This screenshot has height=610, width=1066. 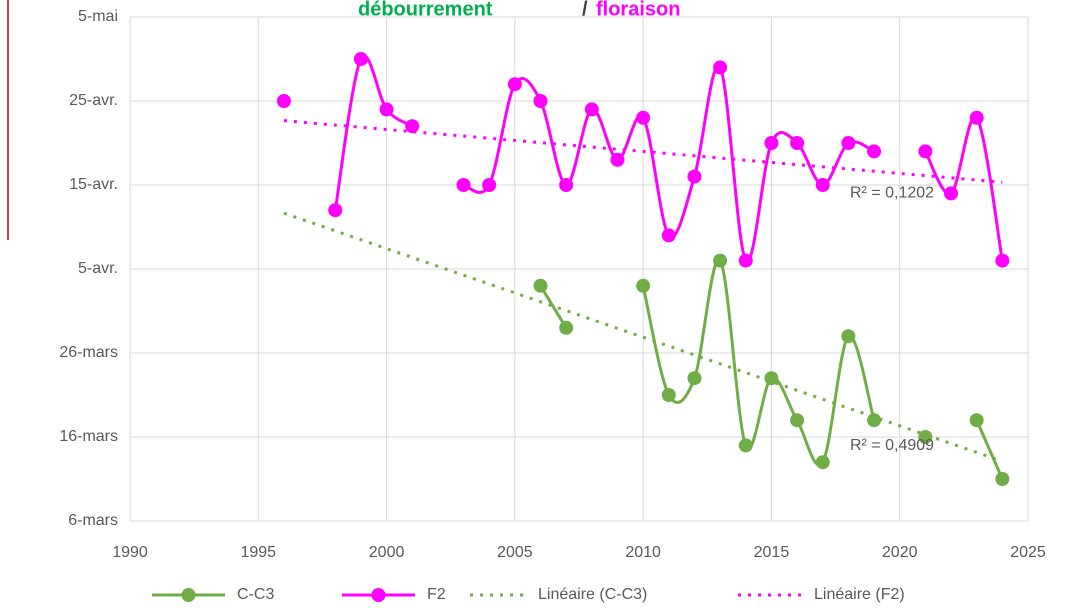 What do you see at coordinates (643, 552) in the screenshot?
I see `x-tick-label: 2010` at bounding box center [643, 552].